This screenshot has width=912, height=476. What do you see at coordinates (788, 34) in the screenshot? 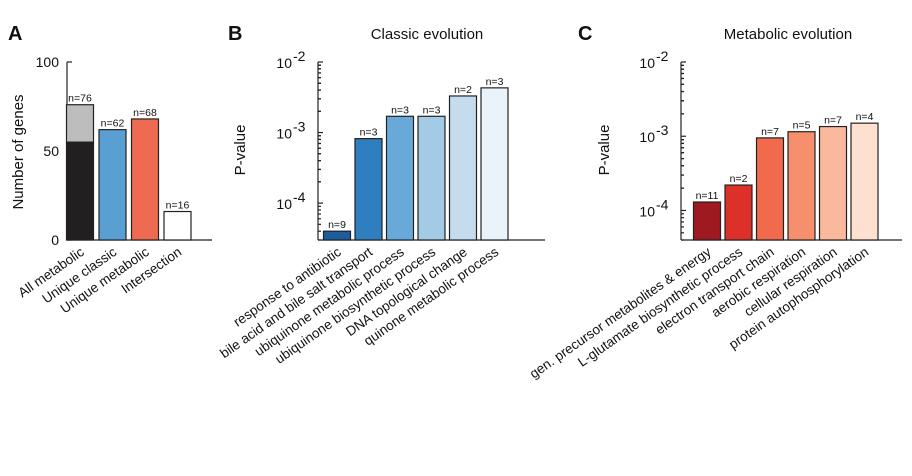
I see `panel-c-title: Metabolic evolution` at bounding box center [788, 34].